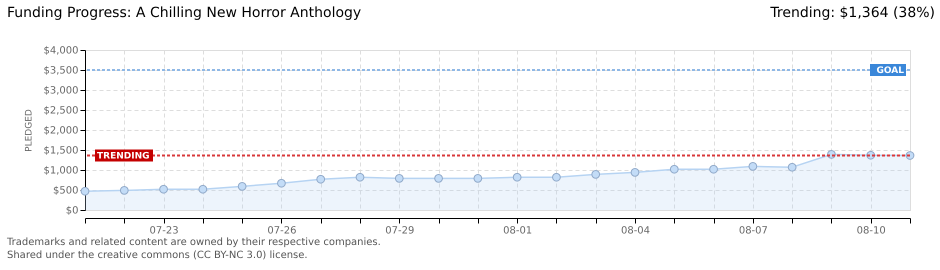  What do you see at coordinates (193, 242) in the screenshot?
I see `text: Trademarks and related content are owned by their respective companies.` at bounding box center [193, 242].